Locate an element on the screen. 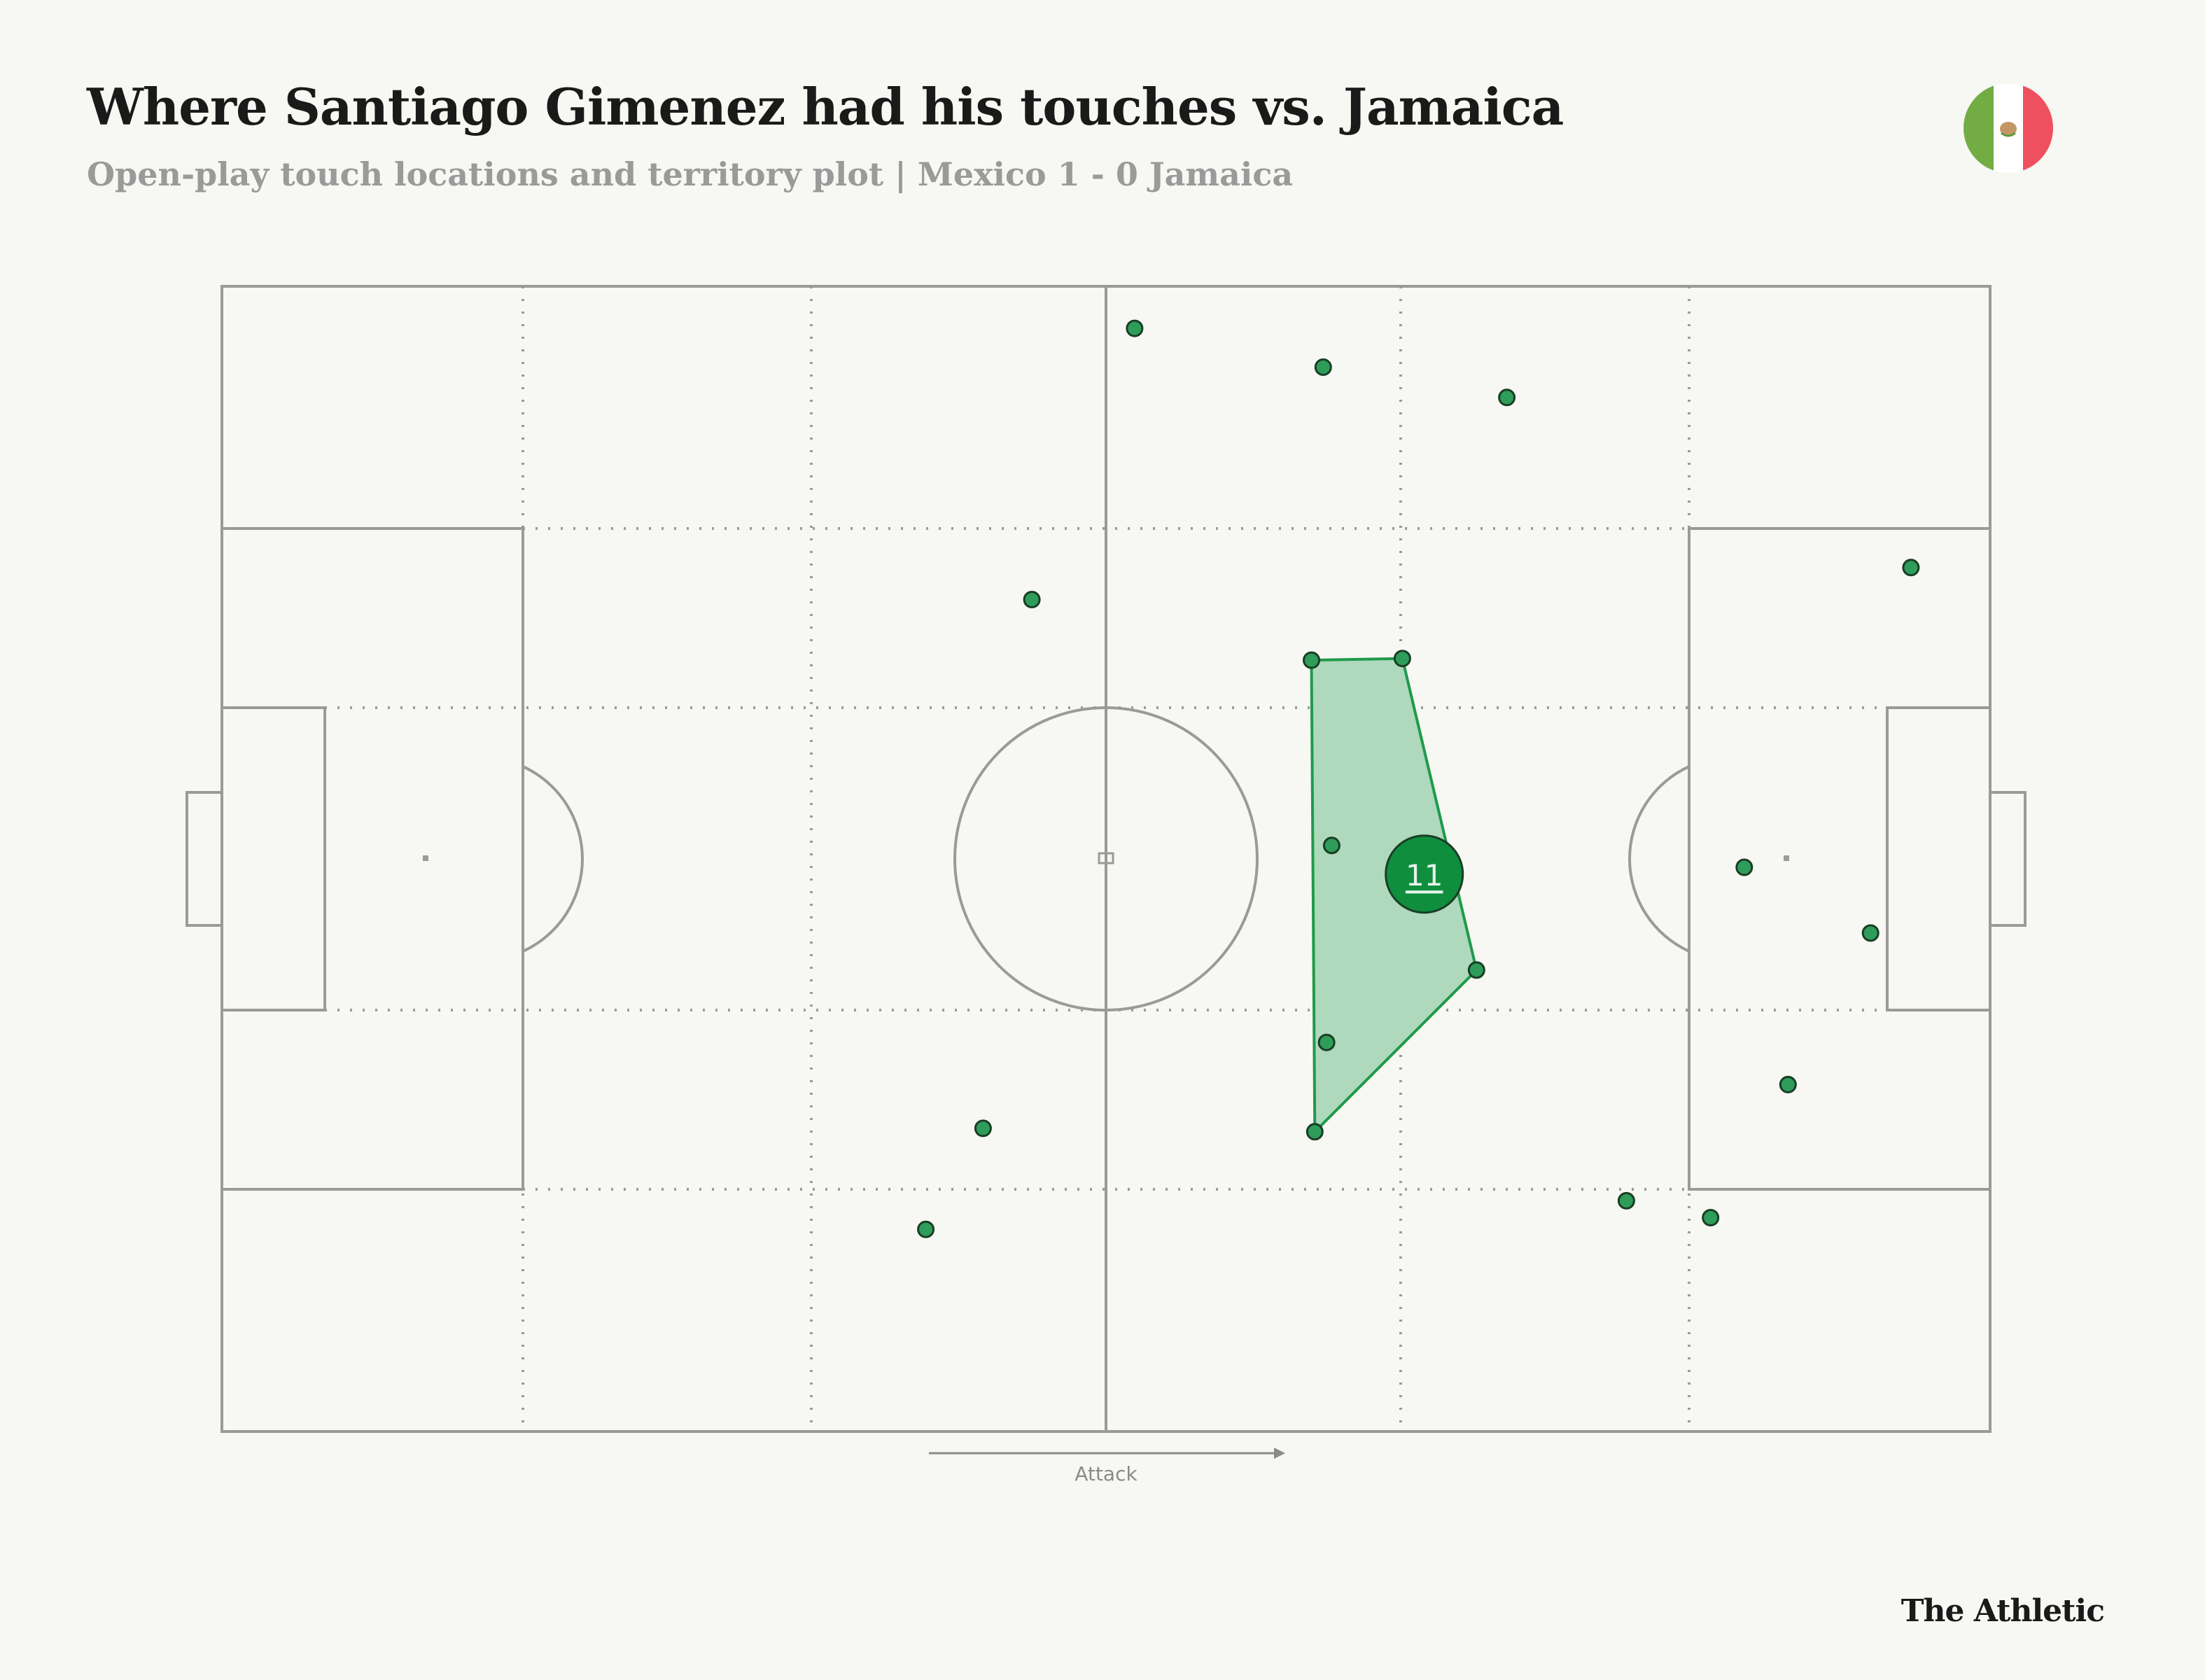  left-penalty-arc is located at coordinates (553, 859).